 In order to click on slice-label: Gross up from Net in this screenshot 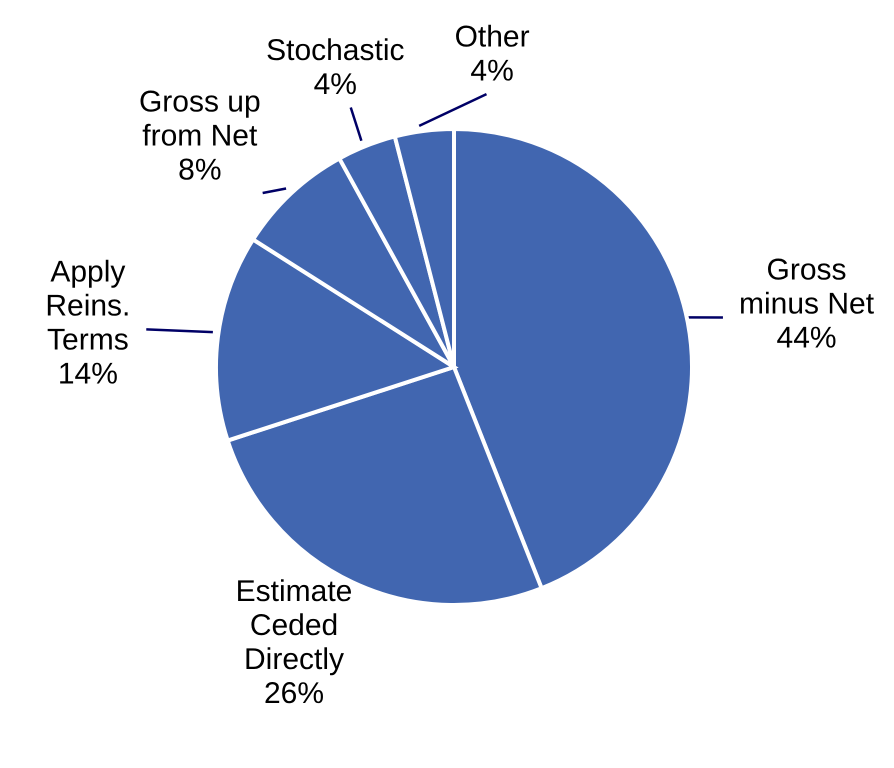, I will do `click(199, 119)`.